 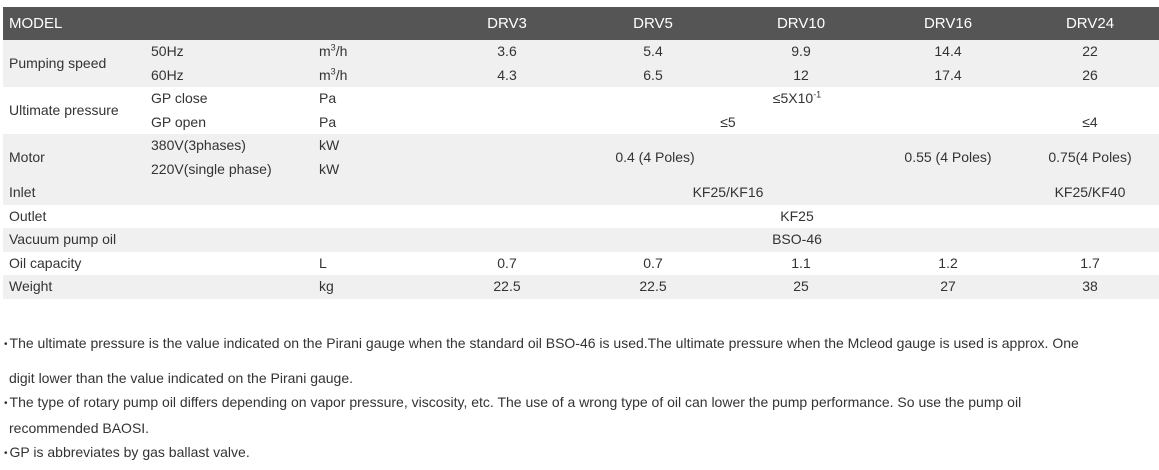 I want to click on sub-gp-open: GP open, so click(x=179, y=121).